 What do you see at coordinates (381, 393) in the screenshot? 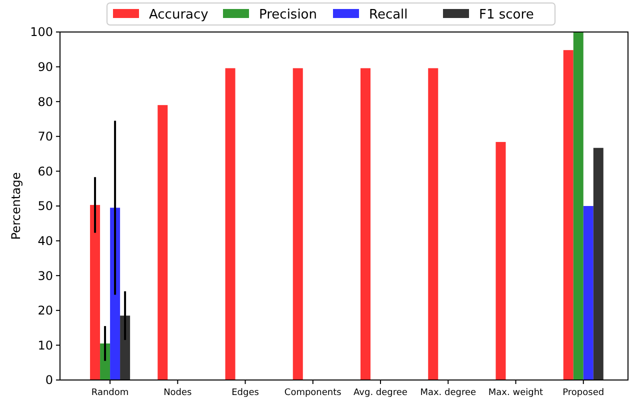
I see `x-tick-label: Avg. degree` at bounding box center [381, 393].